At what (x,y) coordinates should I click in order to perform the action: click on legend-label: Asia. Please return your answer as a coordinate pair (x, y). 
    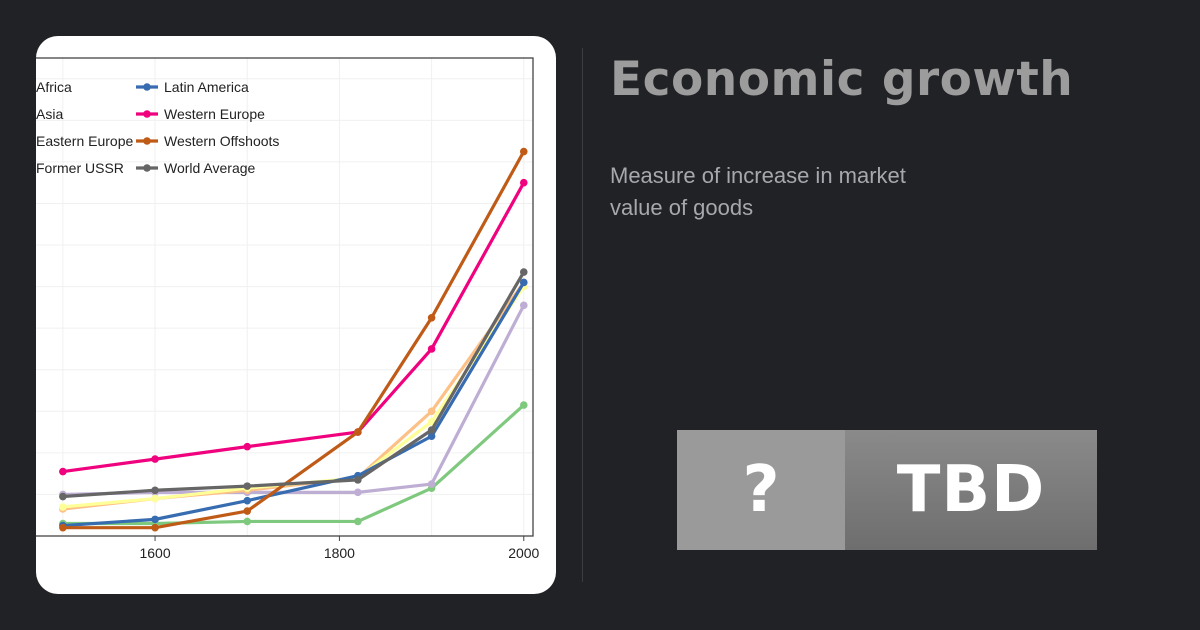
    Looking at the image, I should click on (49, 114).